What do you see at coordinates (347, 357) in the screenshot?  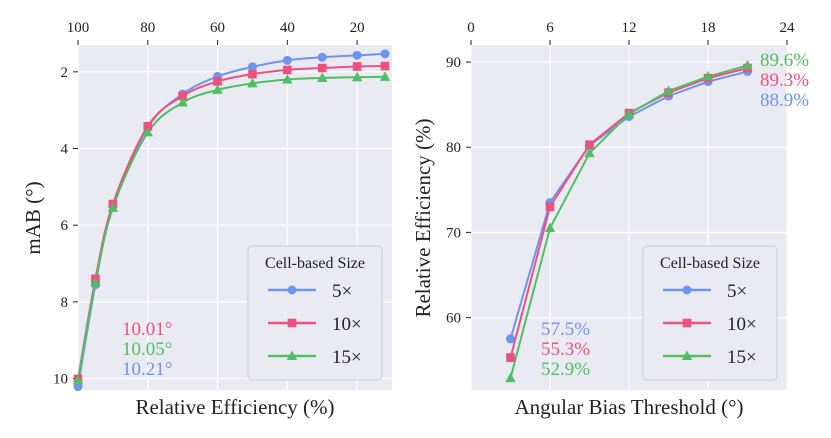 I see `left-legend-label-15x: 15×` at bounding box center [347, 357].